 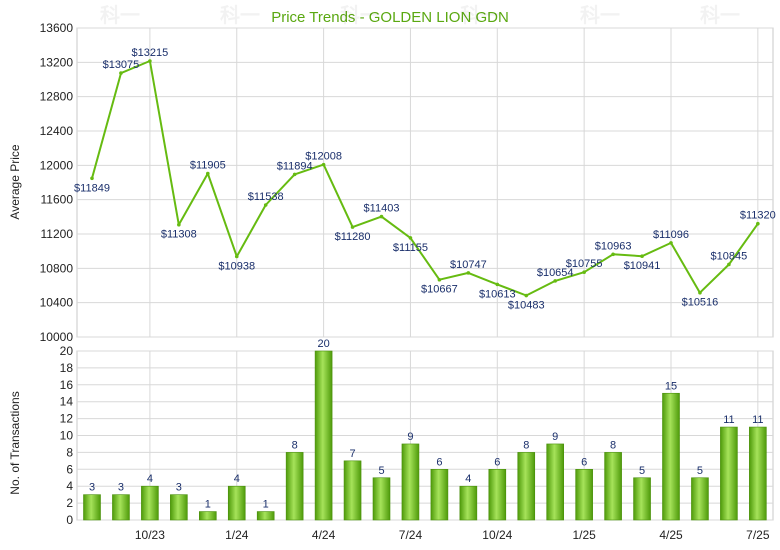 I want to click on transactions-data-label: 7, so click(x=352, y=454).